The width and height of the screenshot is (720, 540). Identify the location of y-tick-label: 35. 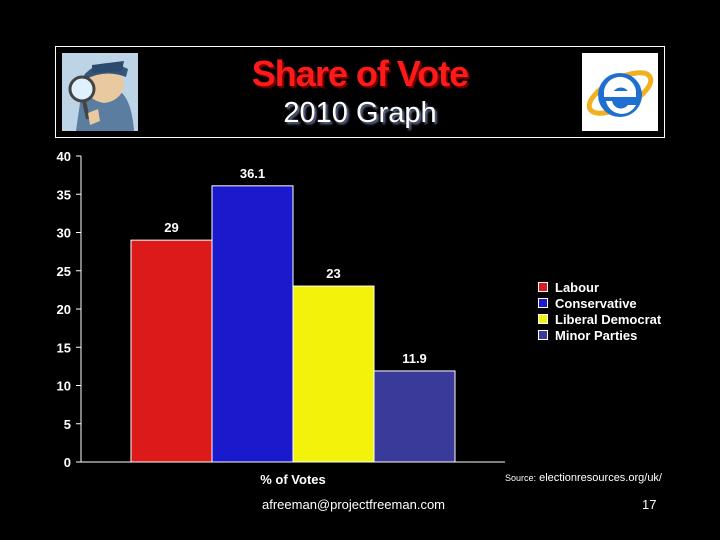
(64, 194).